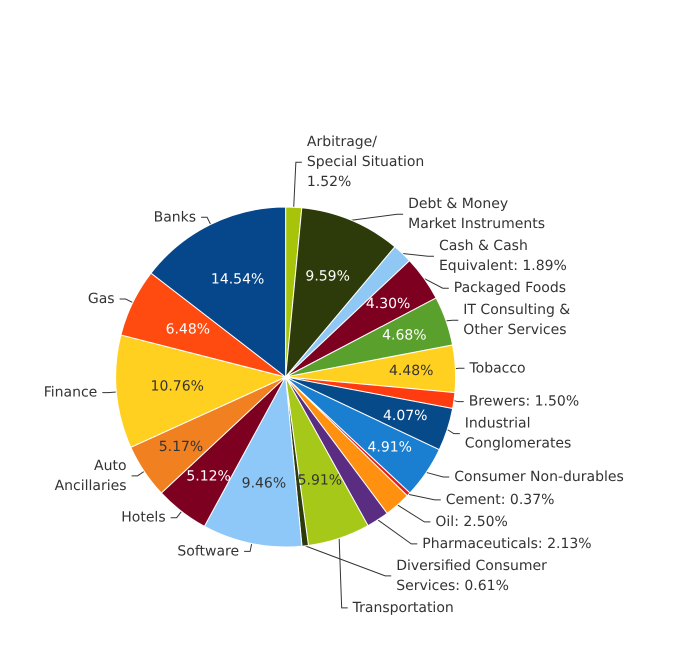 This screenshot has height=650, width=680. I want to click on data-label: 4.07%, so click(405, 416).